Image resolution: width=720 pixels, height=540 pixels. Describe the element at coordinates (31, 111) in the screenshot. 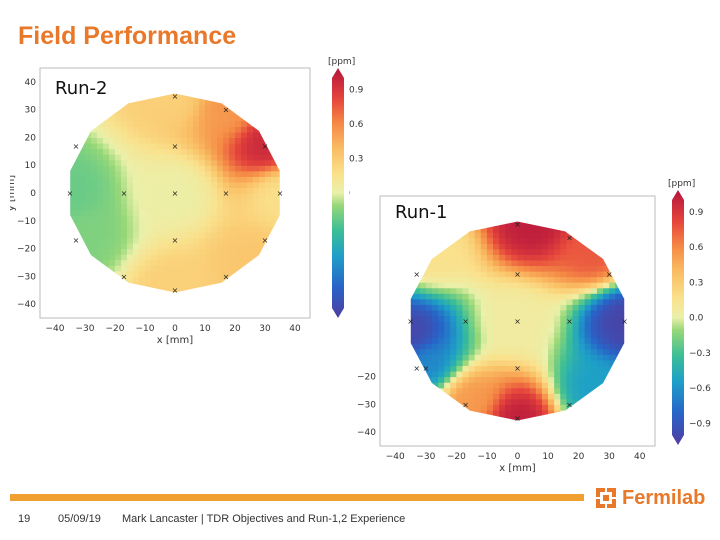

I see `y-tick-label: 30` at that location.